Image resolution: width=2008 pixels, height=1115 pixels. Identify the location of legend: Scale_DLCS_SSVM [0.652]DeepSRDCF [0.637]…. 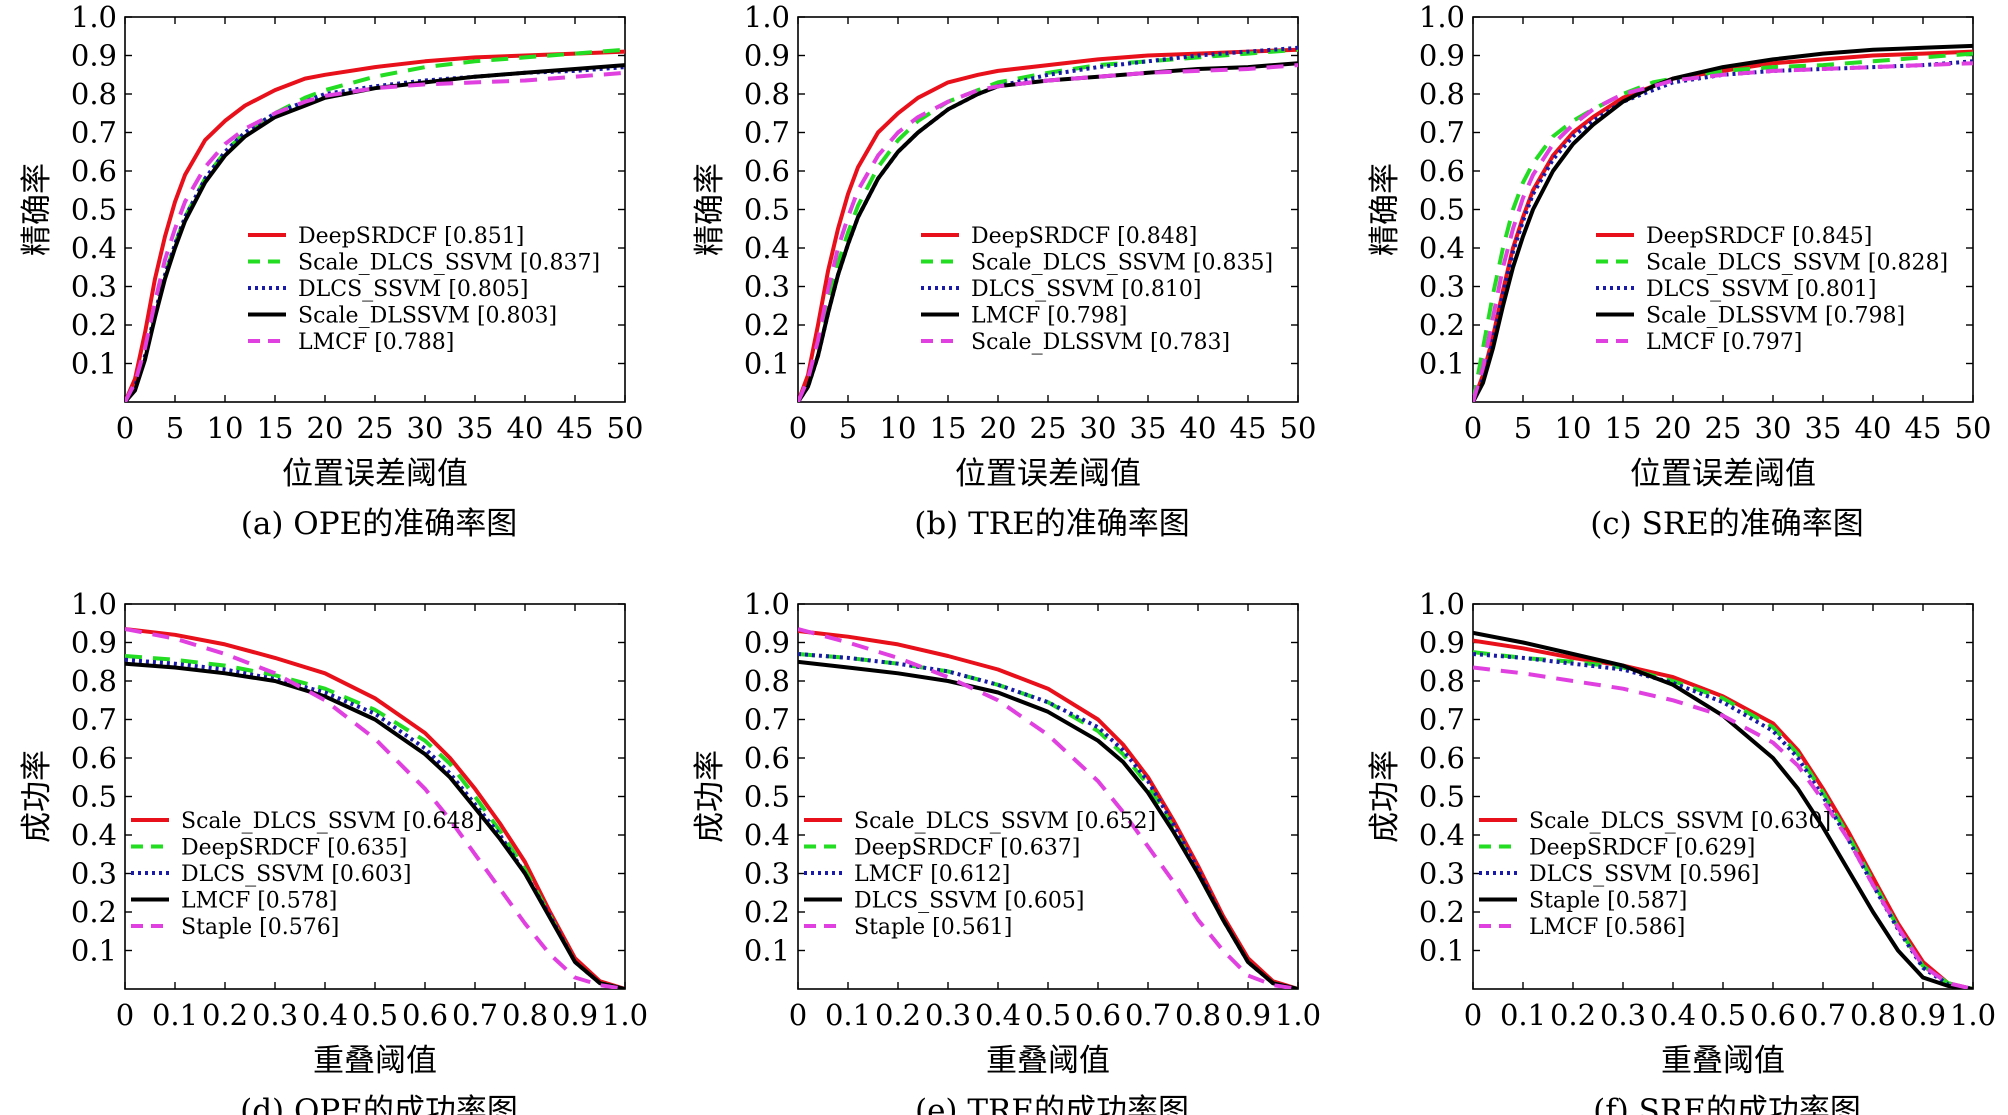
(980, 874).